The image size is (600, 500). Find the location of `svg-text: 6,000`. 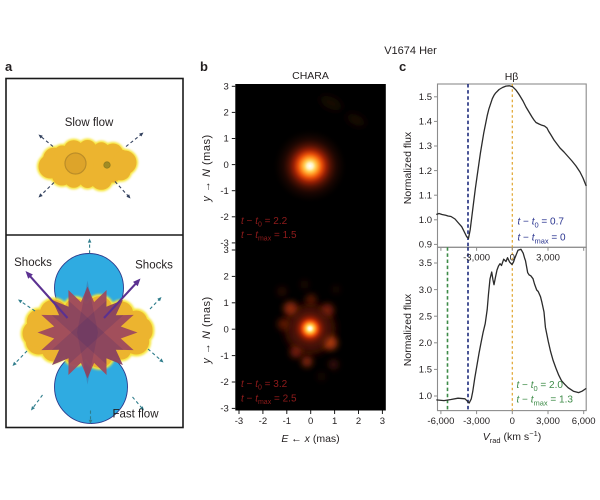

svg-text: 6,000 is located at coordinates (584, 421).